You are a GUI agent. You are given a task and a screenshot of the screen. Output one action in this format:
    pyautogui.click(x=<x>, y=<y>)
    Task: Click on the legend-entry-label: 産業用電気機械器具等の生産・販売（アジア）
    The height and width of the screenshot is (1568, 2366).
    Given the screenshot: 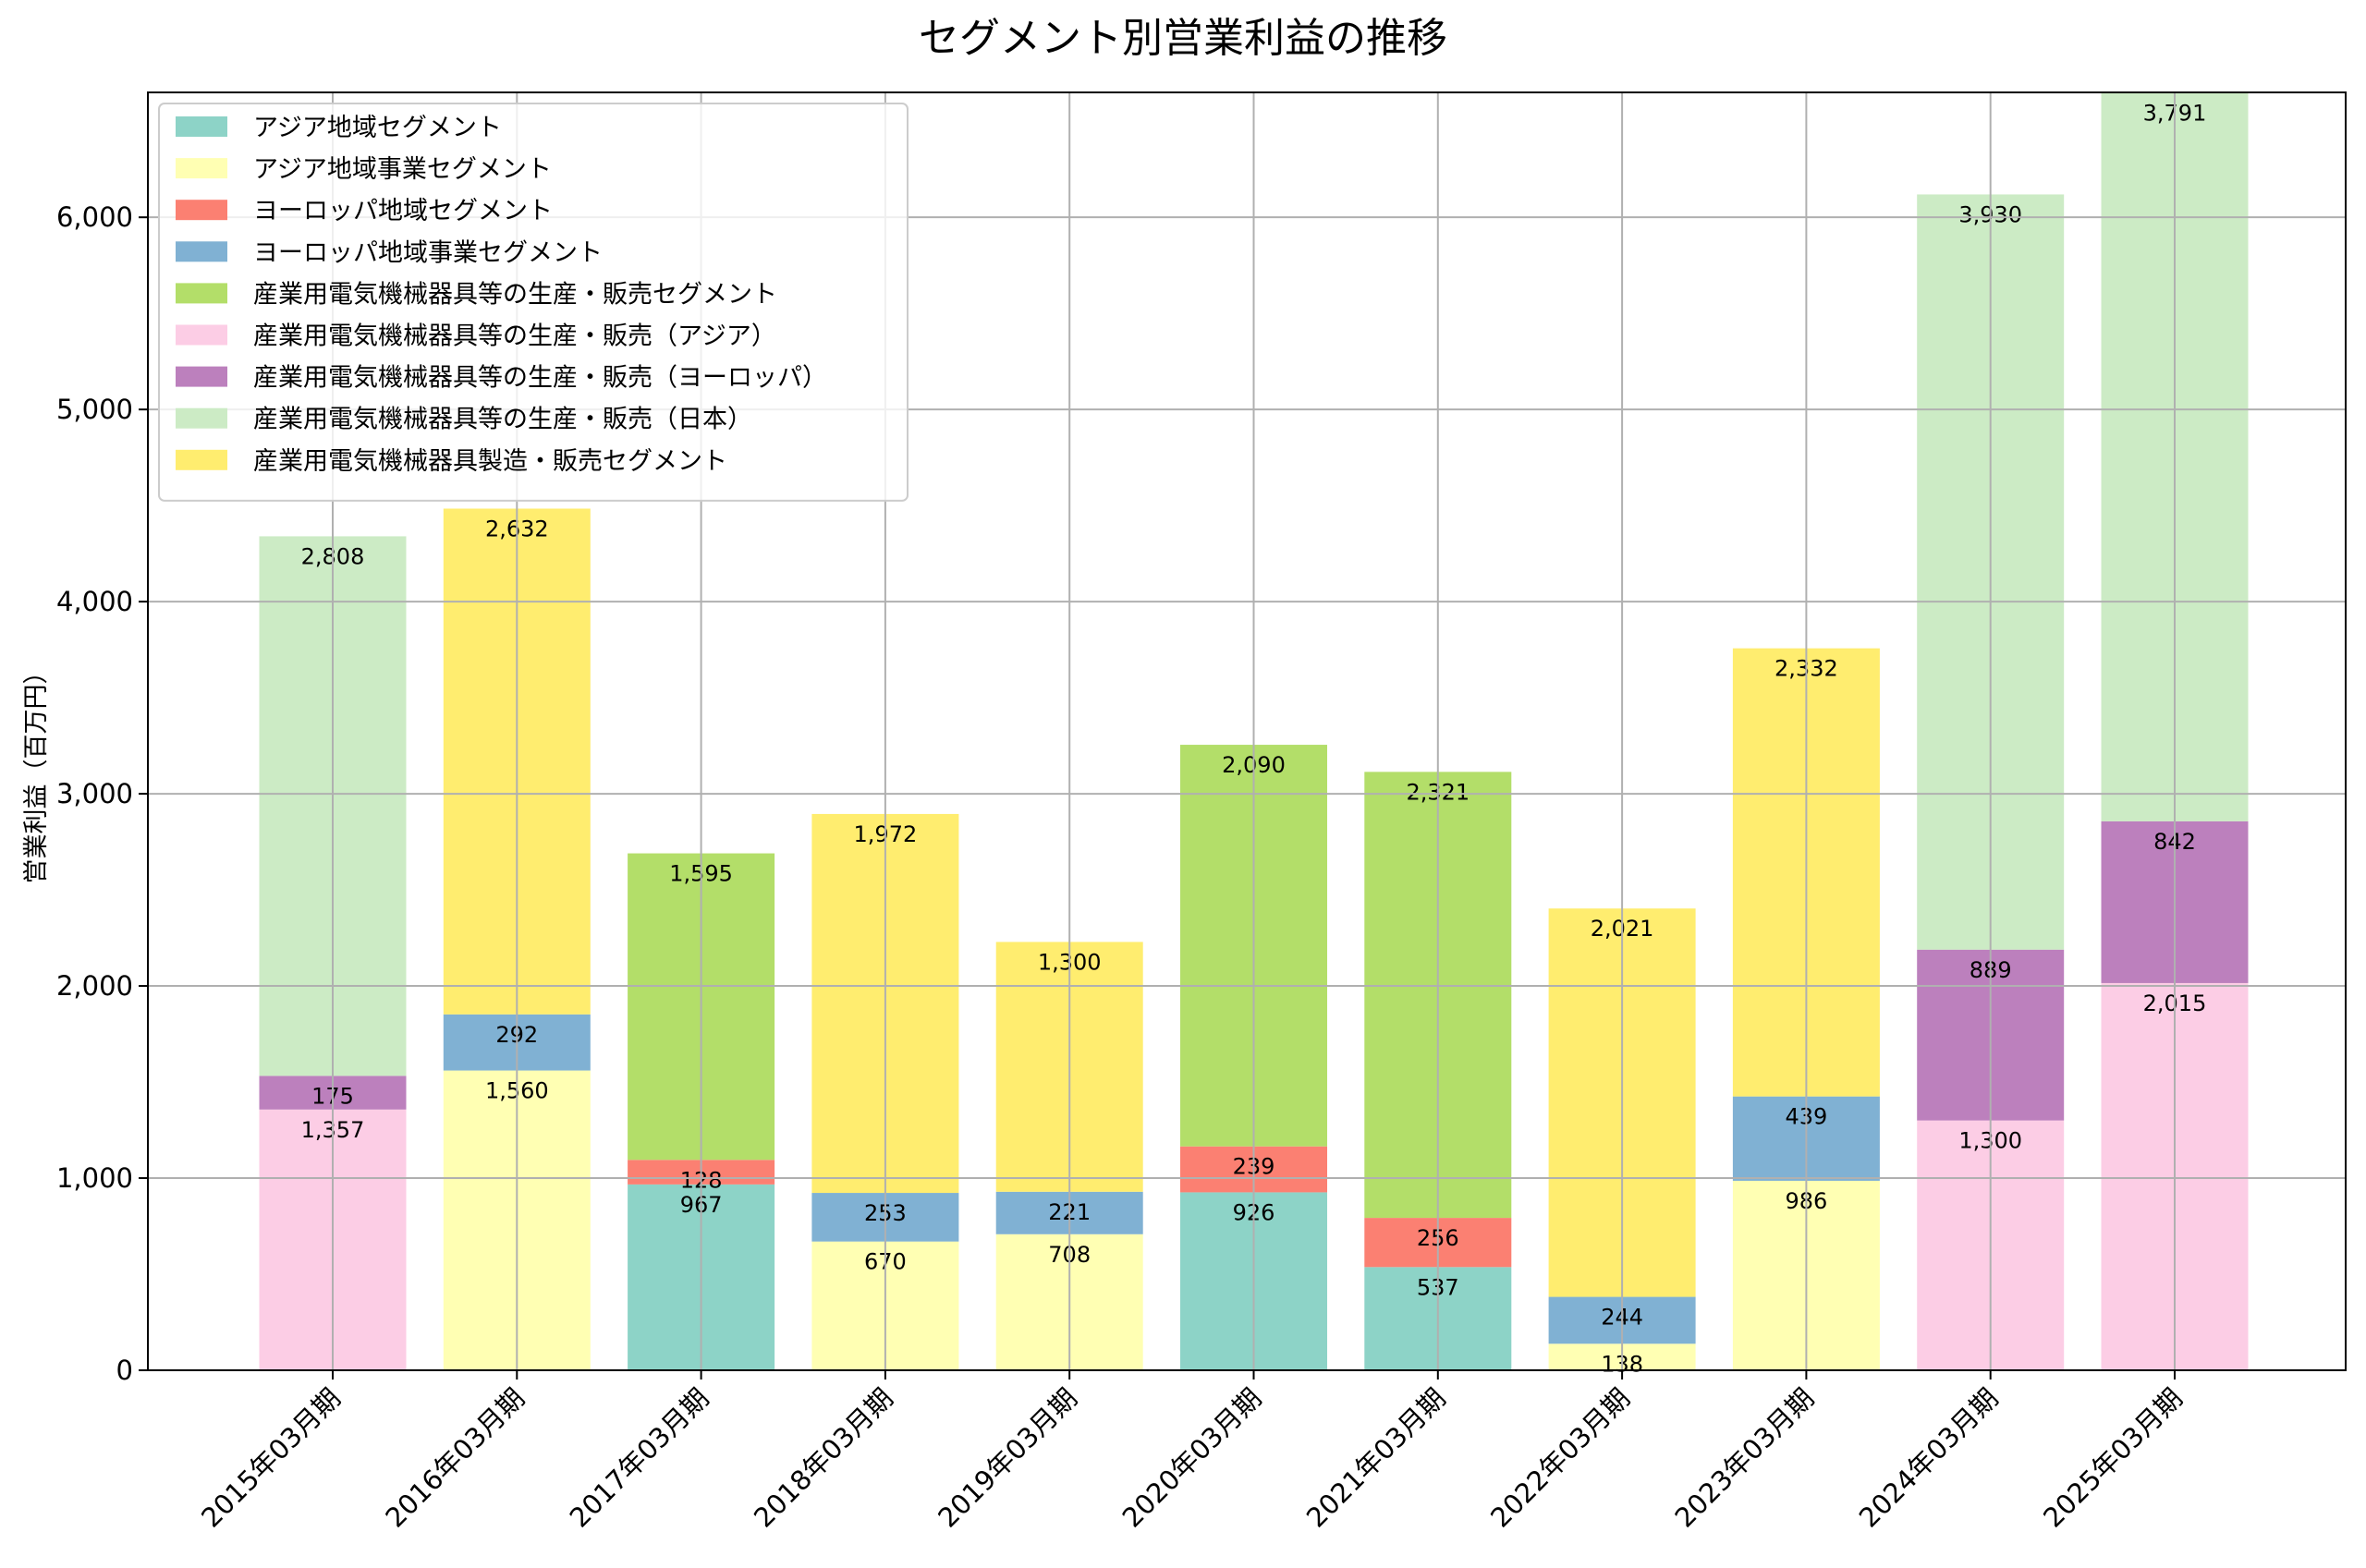 What is the action you would take?
    pyautogui.click(x=515, y=336)
    